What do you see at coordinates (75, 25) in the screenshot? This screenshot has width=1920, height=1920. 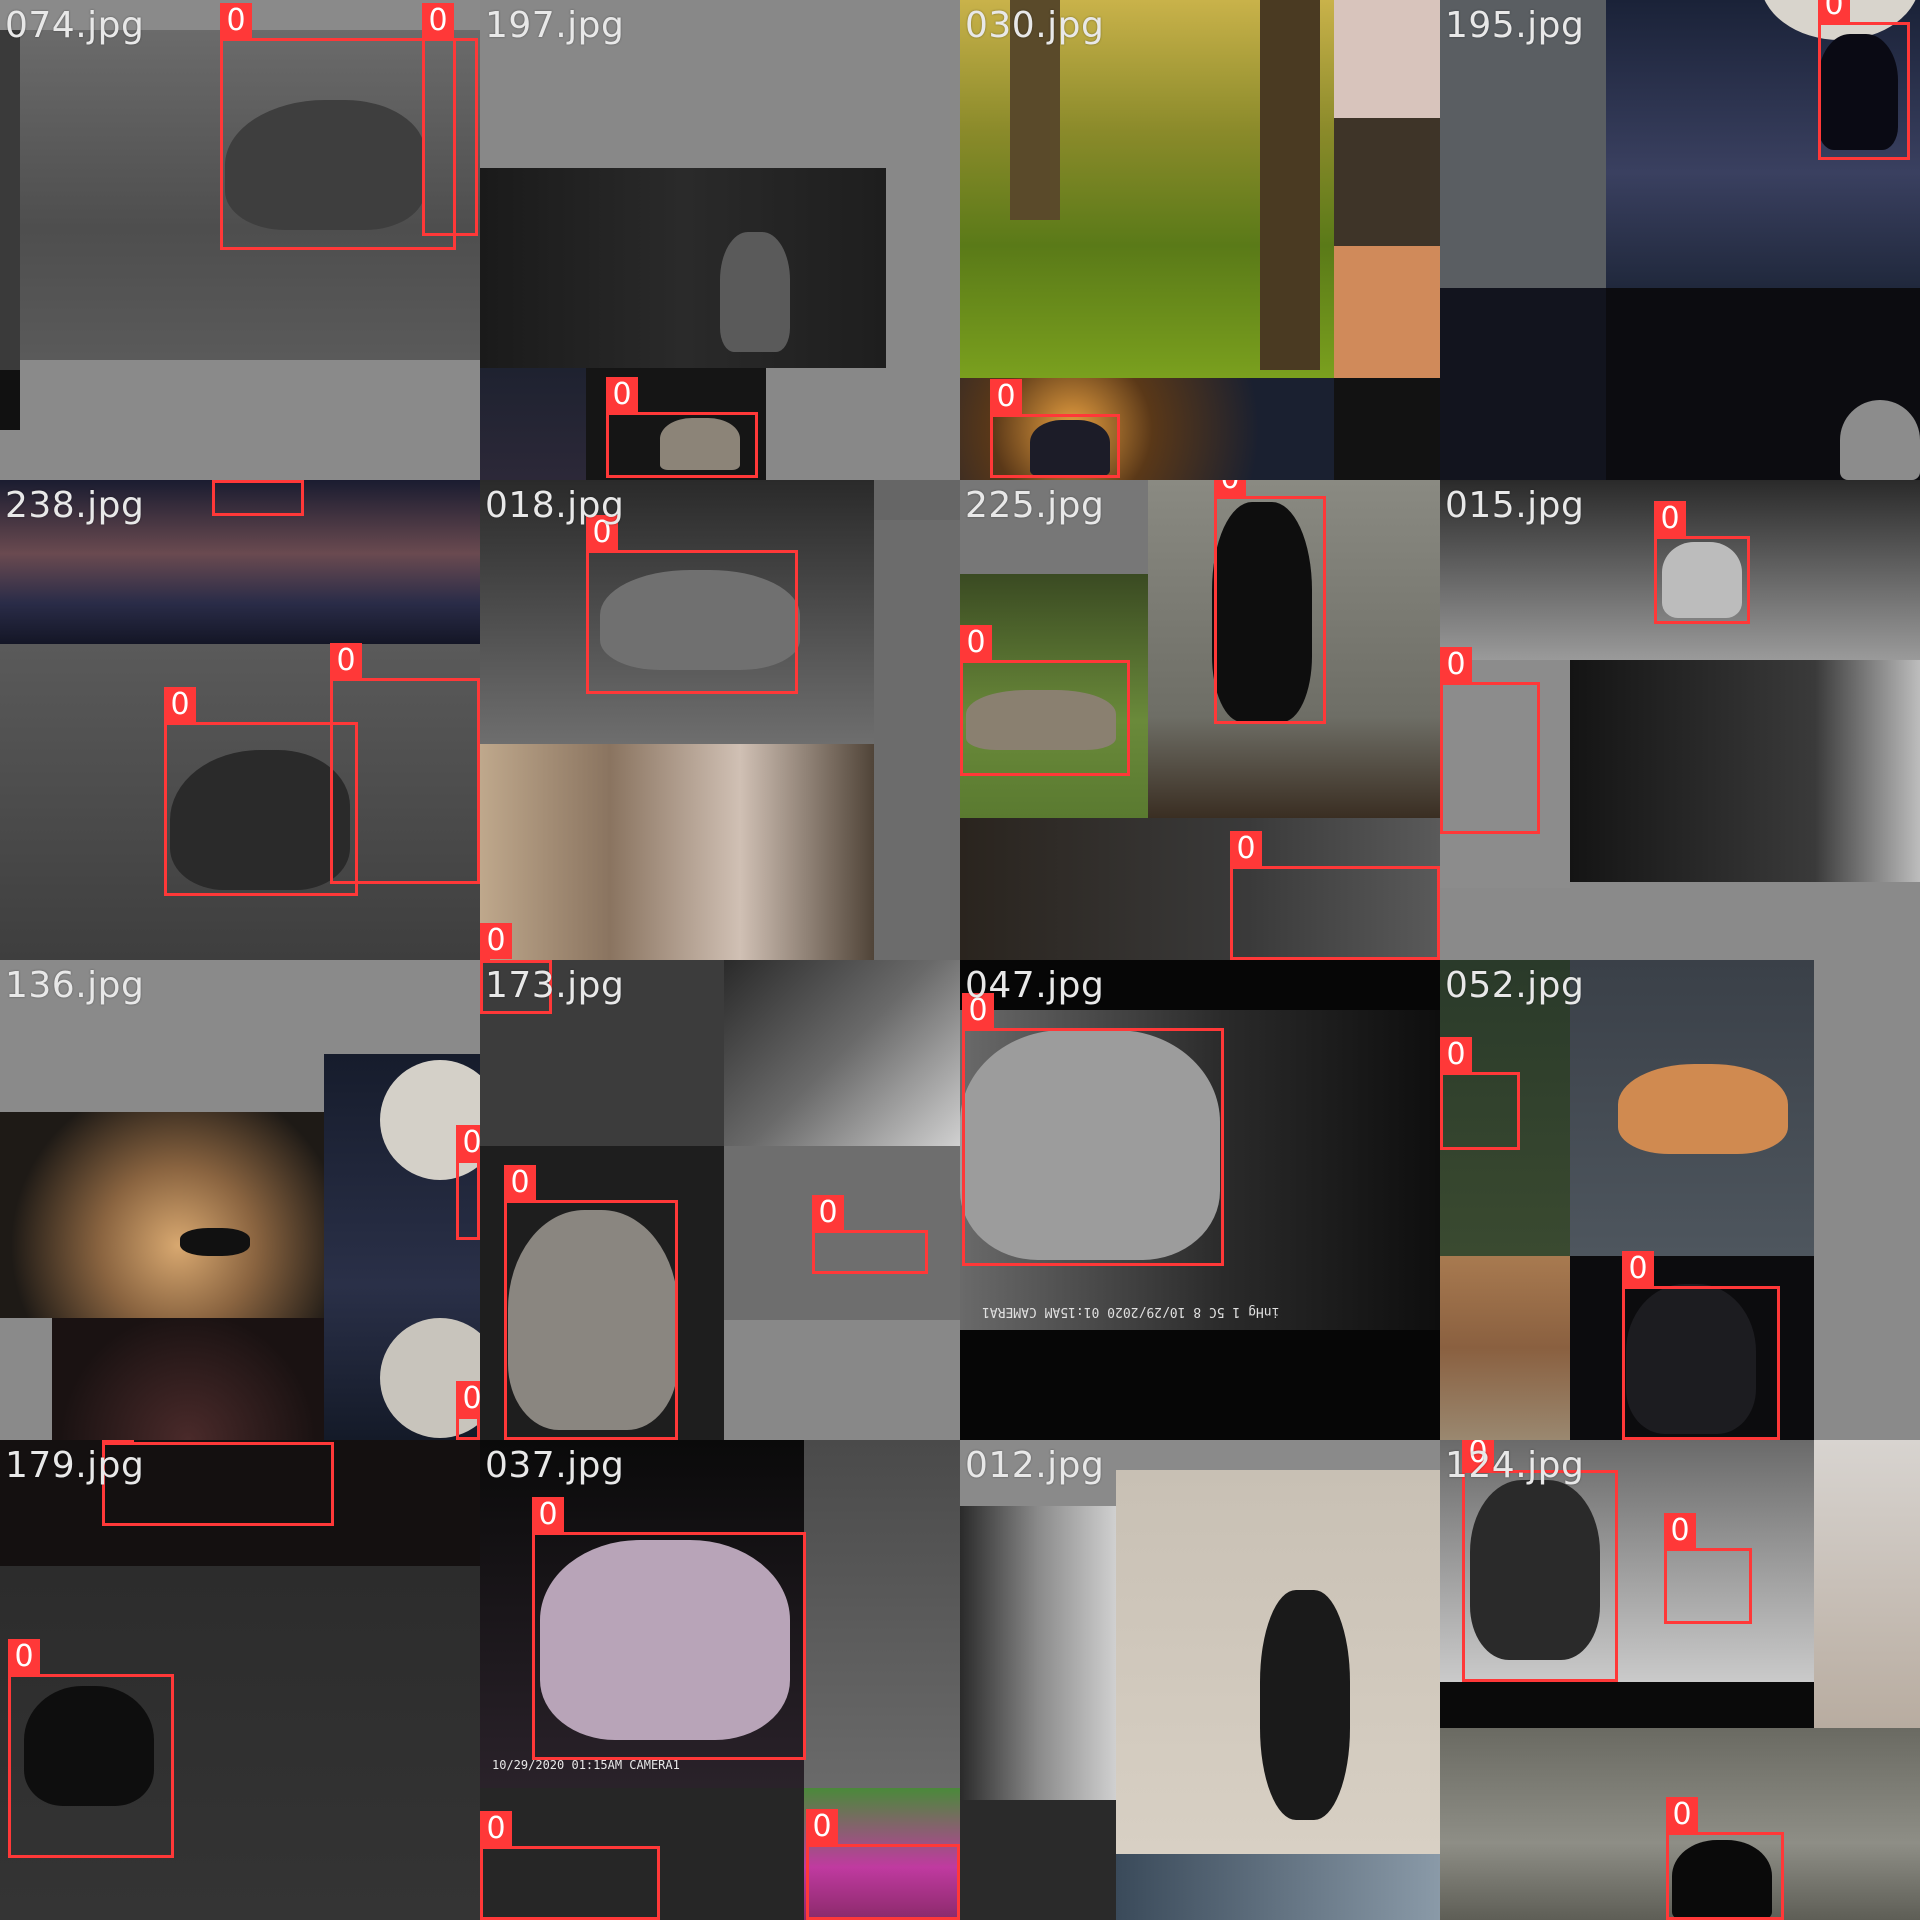 I see `tile-filename: 074.jpg` at bounding box center [75, 25].